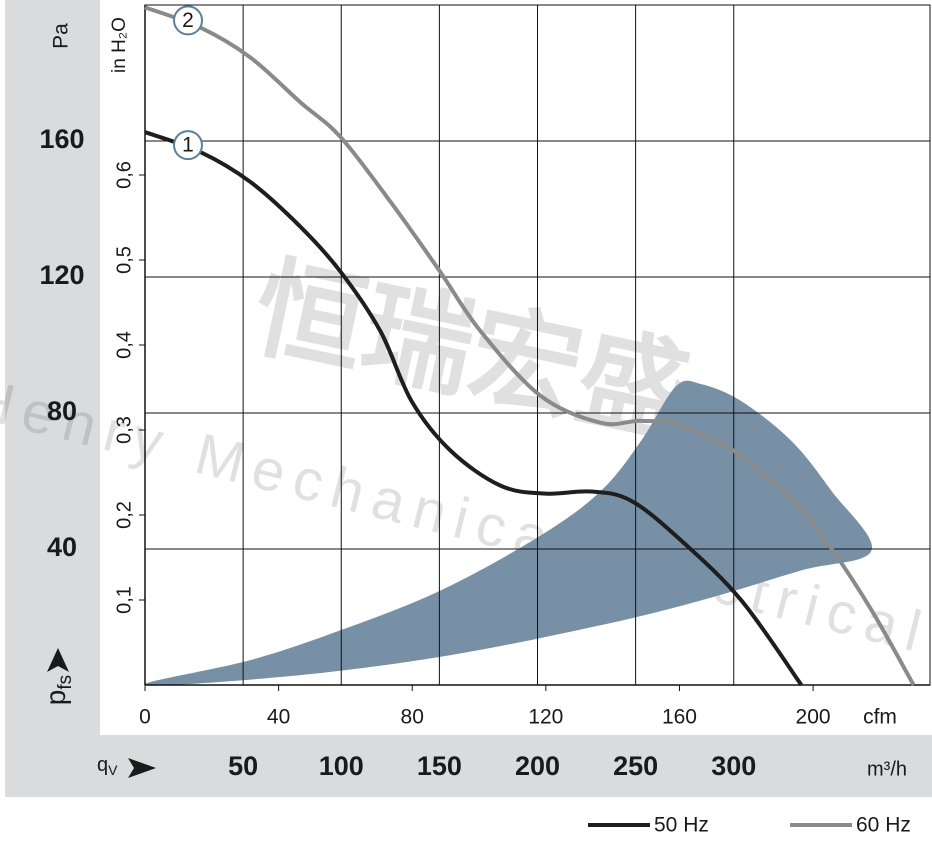 The width and height of the screenshot is (932, 842). Describe the element at coordinates (124, 600) in the screenshot. I see `y2-tick-label: 0,1` at that location.